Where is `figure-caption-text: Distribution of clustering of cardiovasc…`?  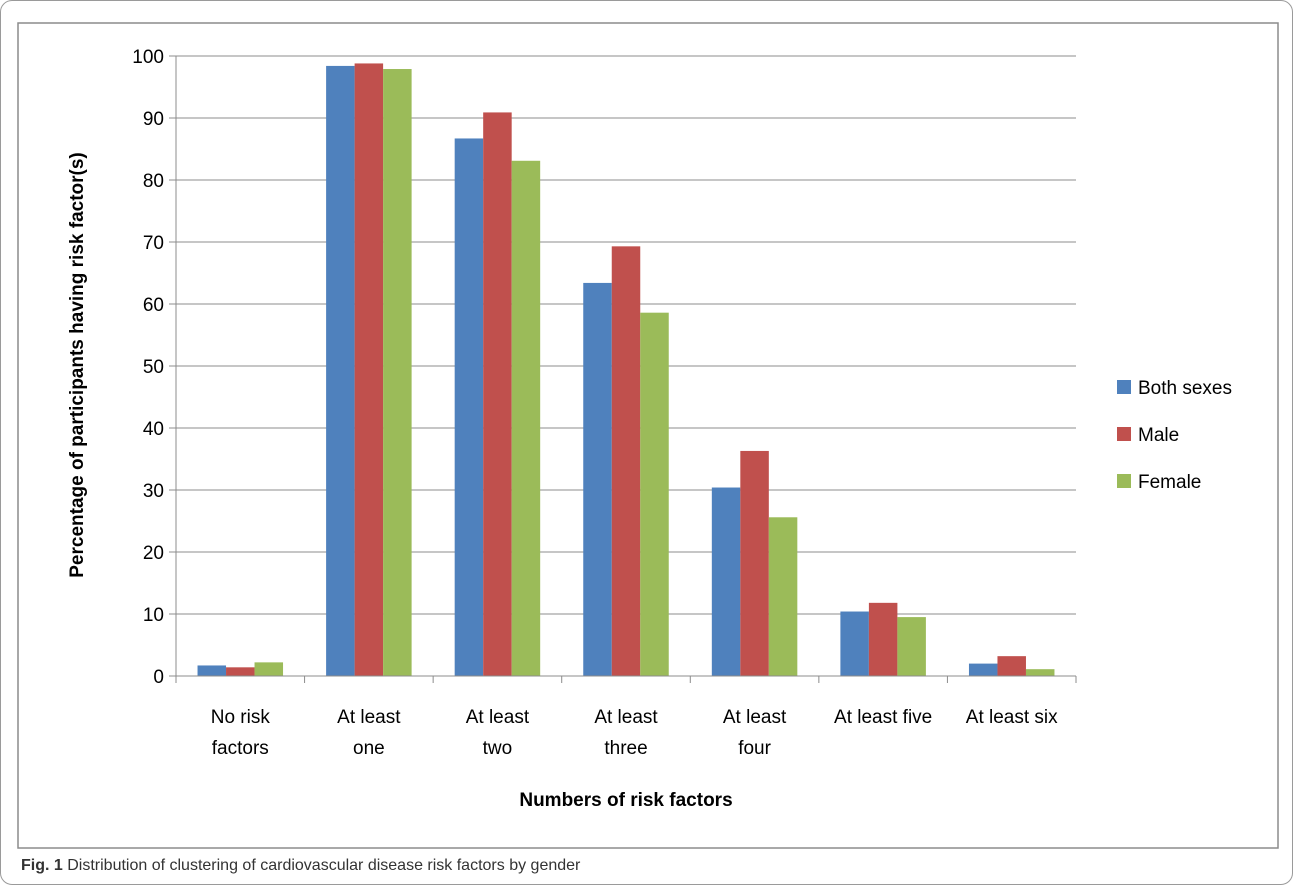
figure-caption-text: Distribution of clustering of cardiovasc… is located at coordinates (324, 865).